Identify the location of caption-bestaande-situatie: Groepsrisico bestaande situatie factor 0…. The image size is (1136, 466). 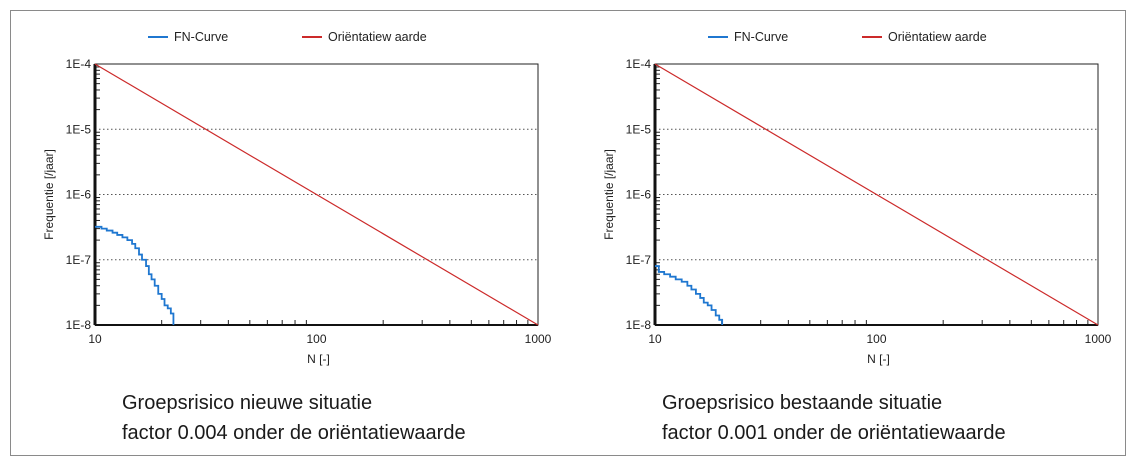
(834, 418).